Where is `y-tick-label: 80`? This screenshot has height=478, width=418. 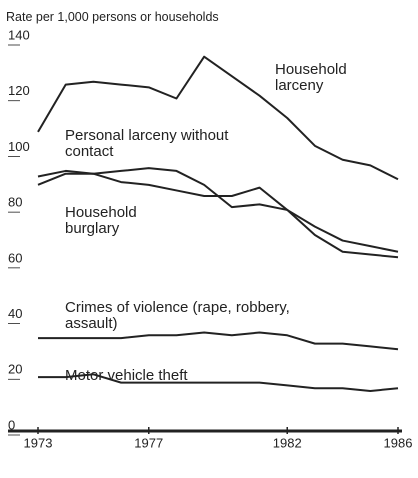 y-tick-label: 80 is located at coordinates (15, 202).